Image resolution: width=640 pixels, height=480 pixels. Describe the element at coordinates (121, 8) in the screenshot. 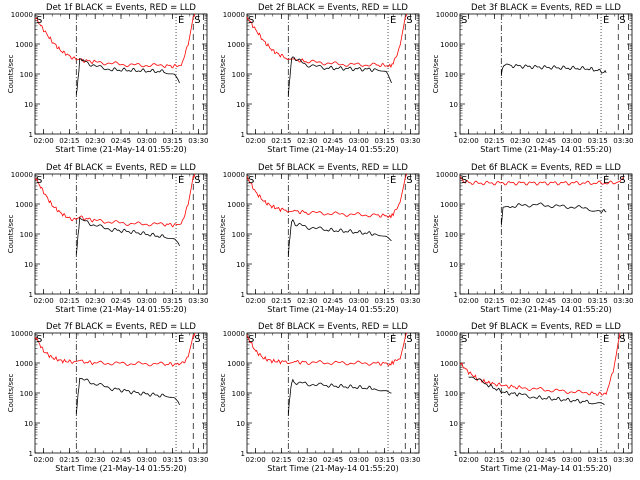

I see `chart-title: Det 1f BLACK = Events, RED = LLD` at that location.